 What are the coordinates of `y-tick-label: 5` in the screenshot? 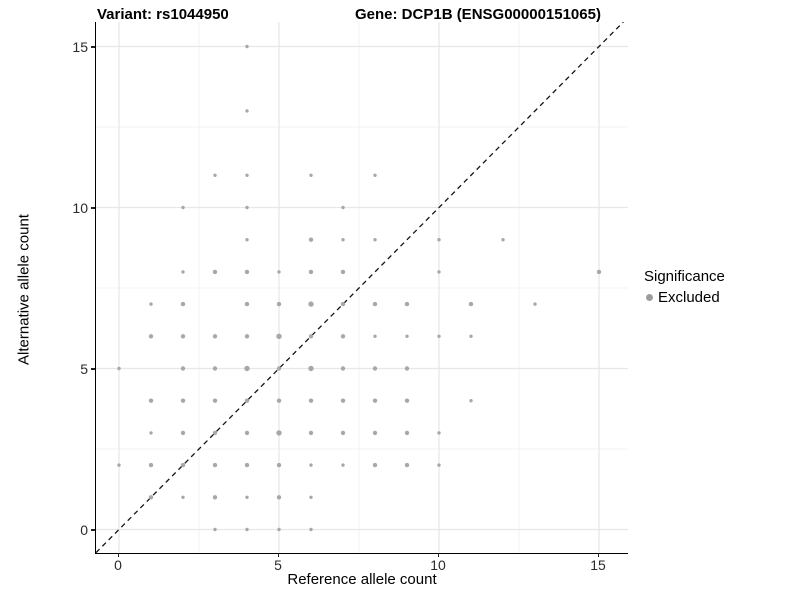 It's located at (84, 368).